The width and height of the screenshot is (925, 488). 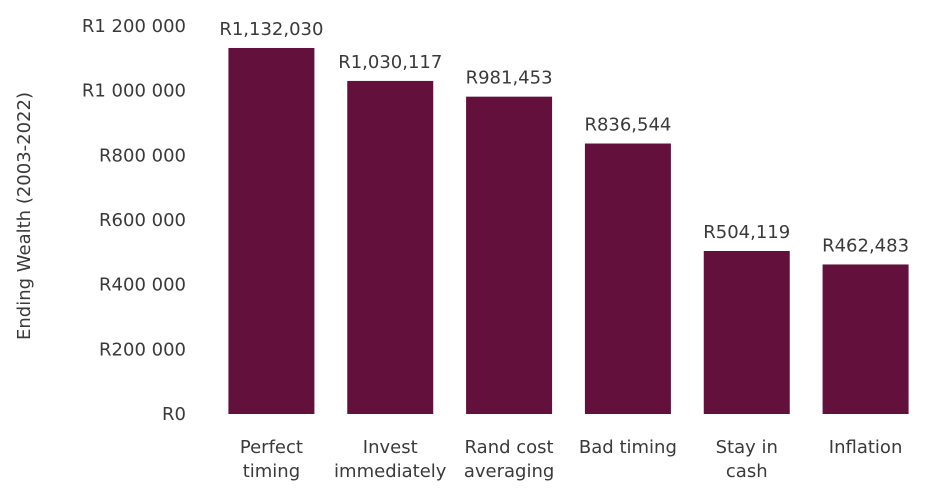 What do you see at coordinates (271, 29) in the screenshot?
I see `bar-value-label: R1,132,030` at bounding box center [271, 29].